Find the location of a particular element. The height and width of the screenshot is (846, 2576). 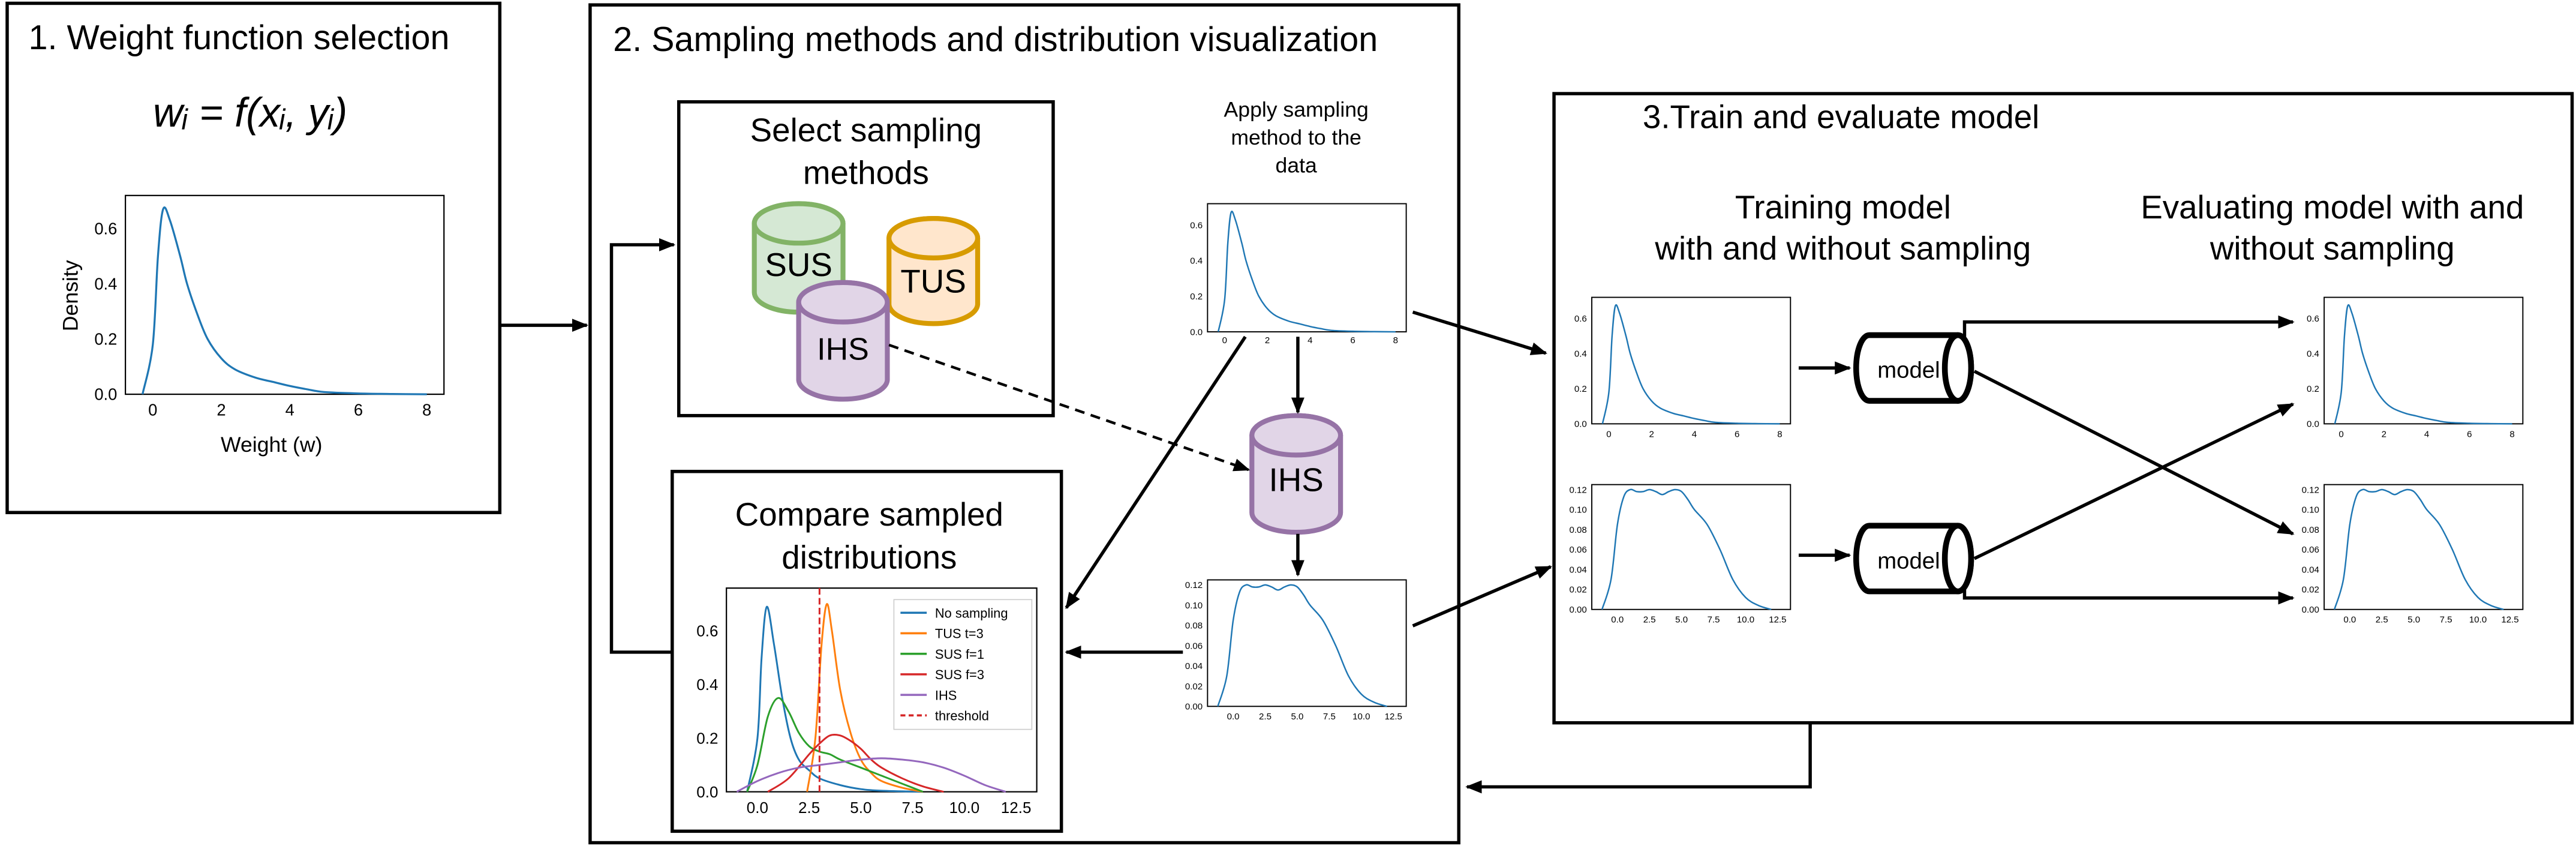

feedback-loop-arrow is located at coordinates (643, 446).